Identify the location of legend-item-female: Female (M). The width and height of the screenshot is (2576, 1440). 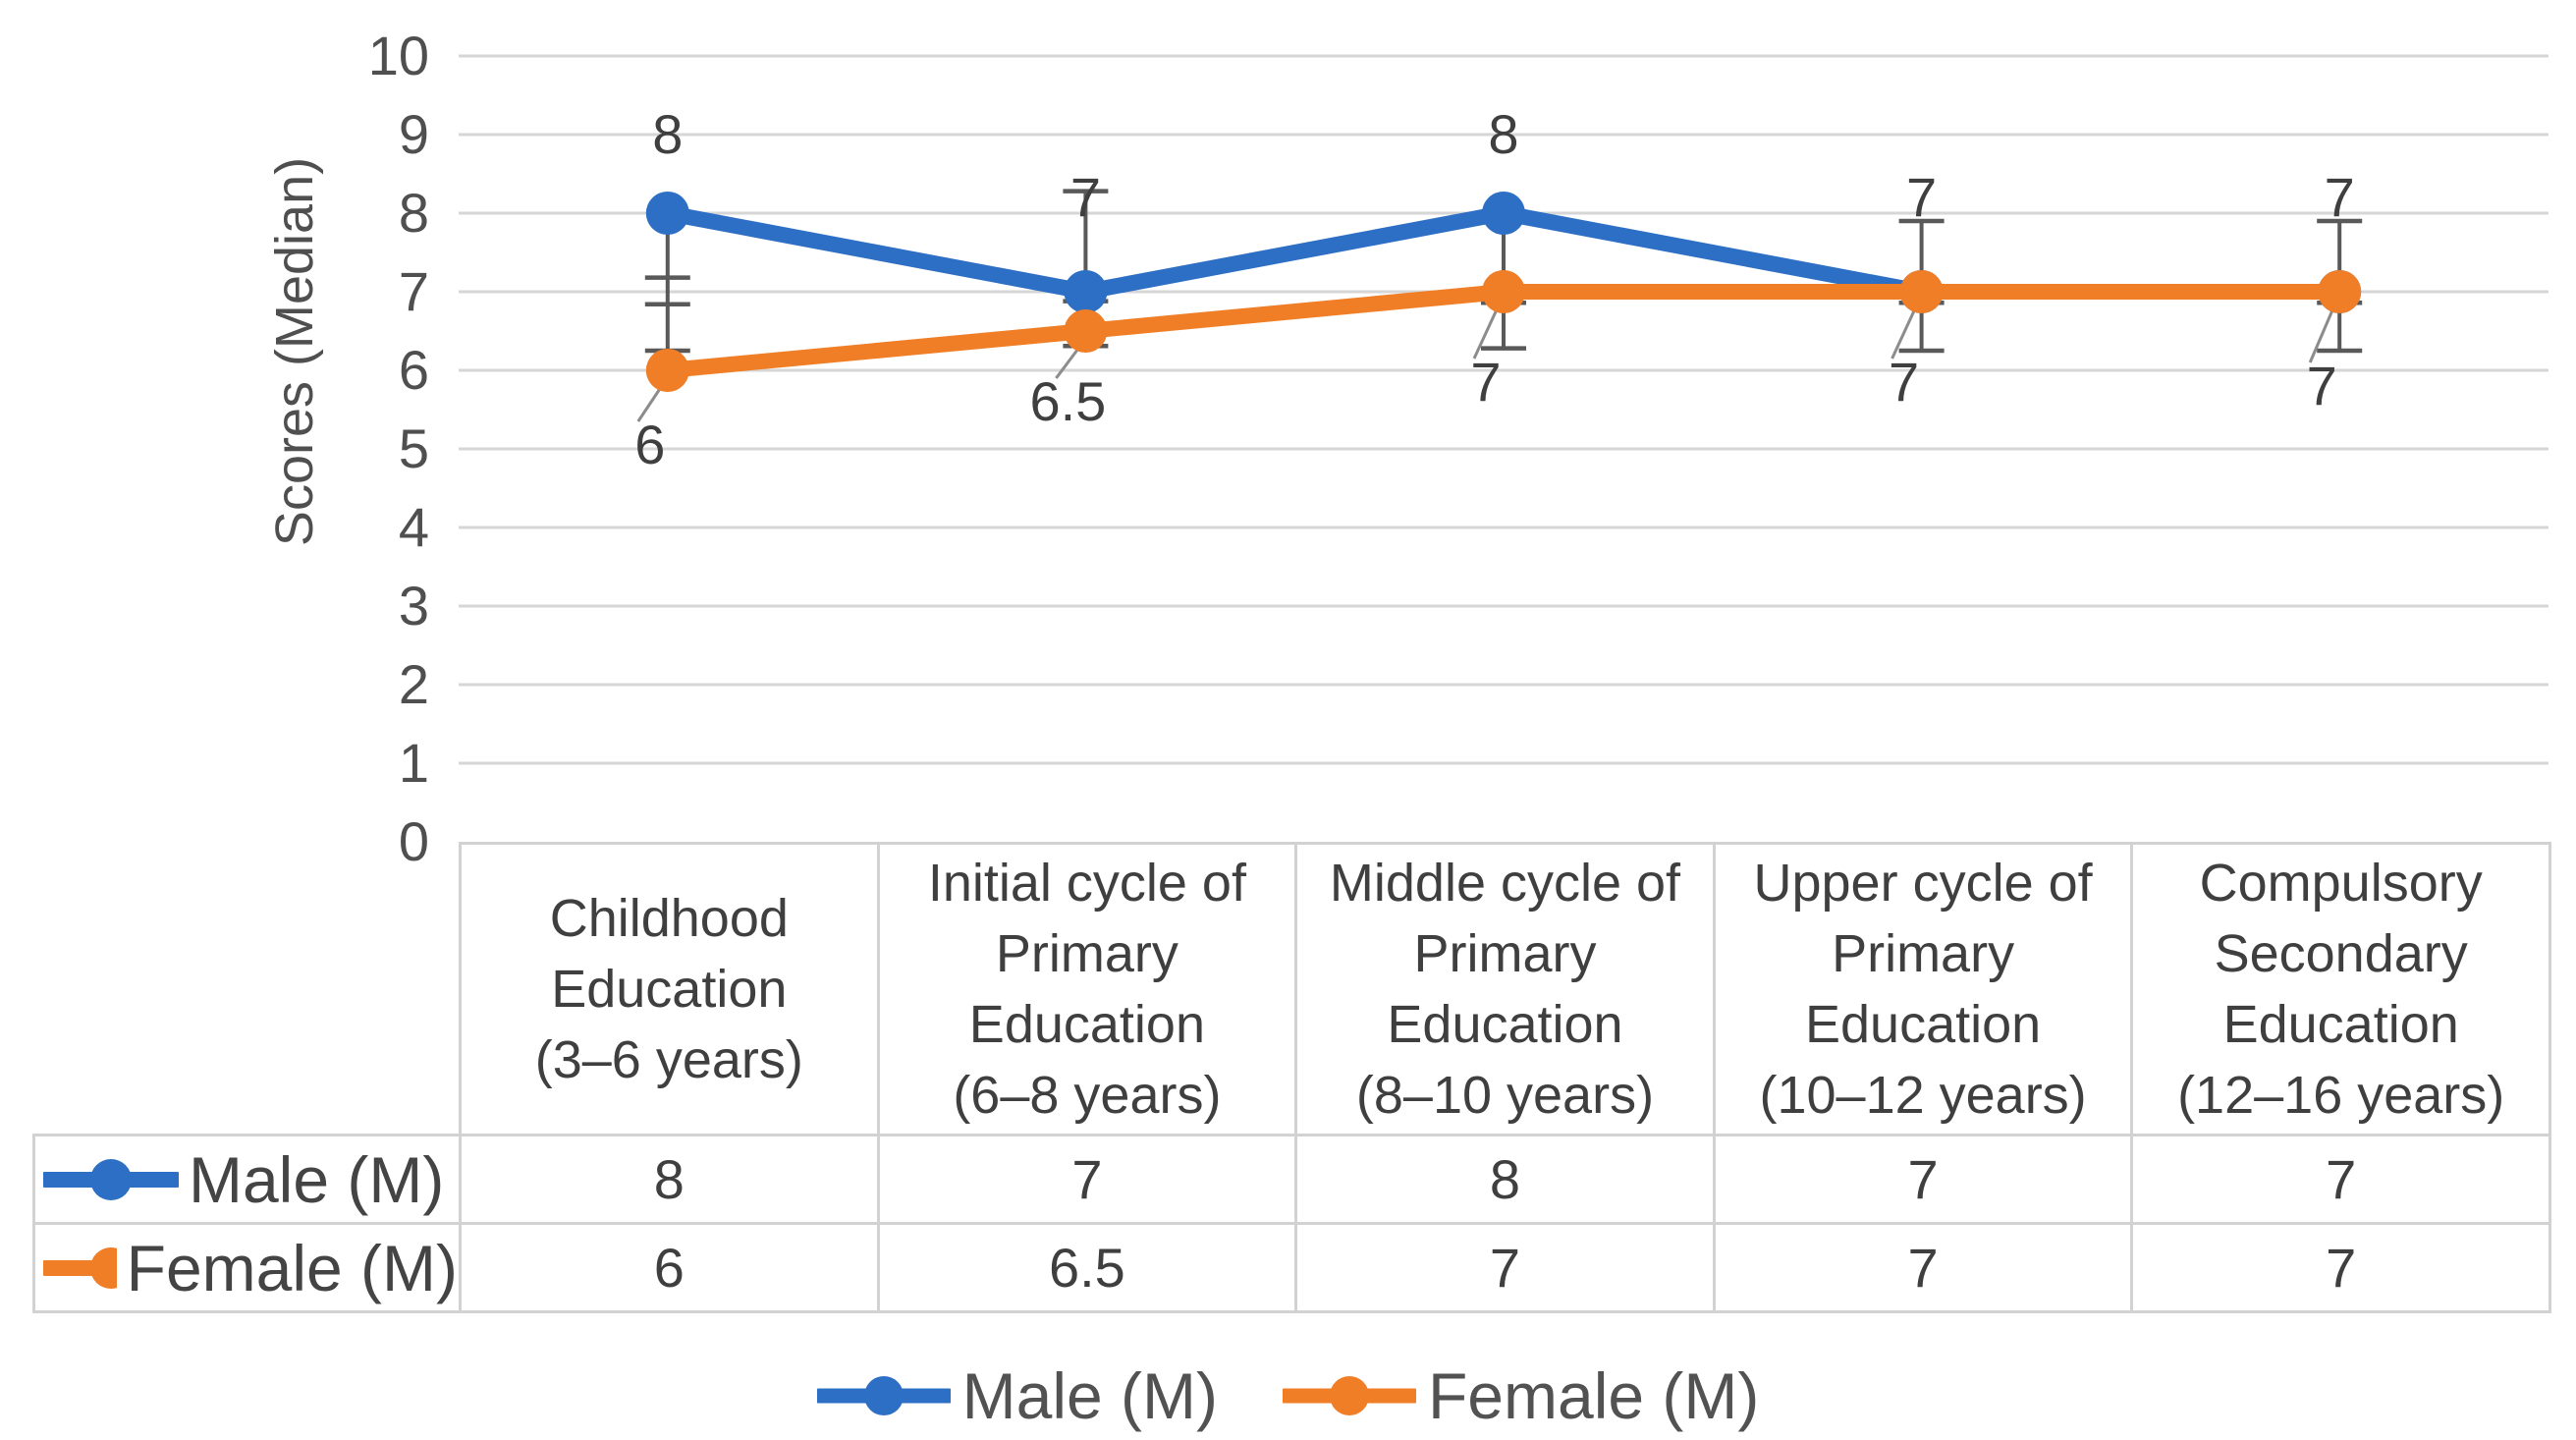
(1521, 1395).